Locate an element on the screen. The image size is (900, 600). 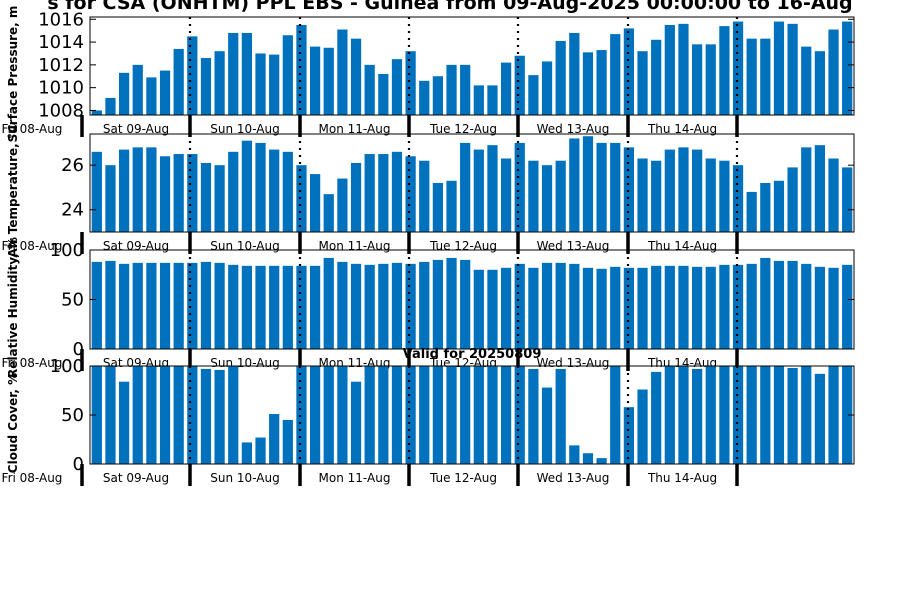
y-tick-label: 0 is located at coordinates (78, 464).